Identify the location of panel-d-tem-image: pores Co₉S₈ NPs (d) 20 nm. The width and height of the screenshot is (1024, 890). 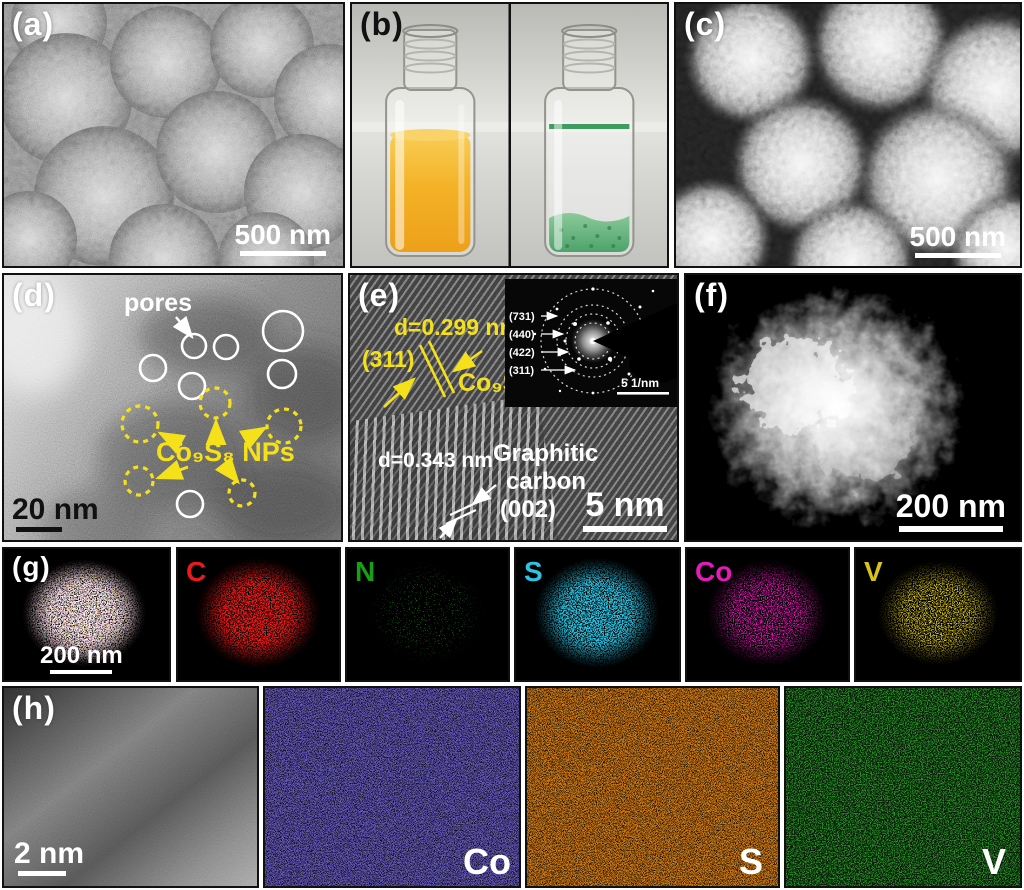
(172, 407).